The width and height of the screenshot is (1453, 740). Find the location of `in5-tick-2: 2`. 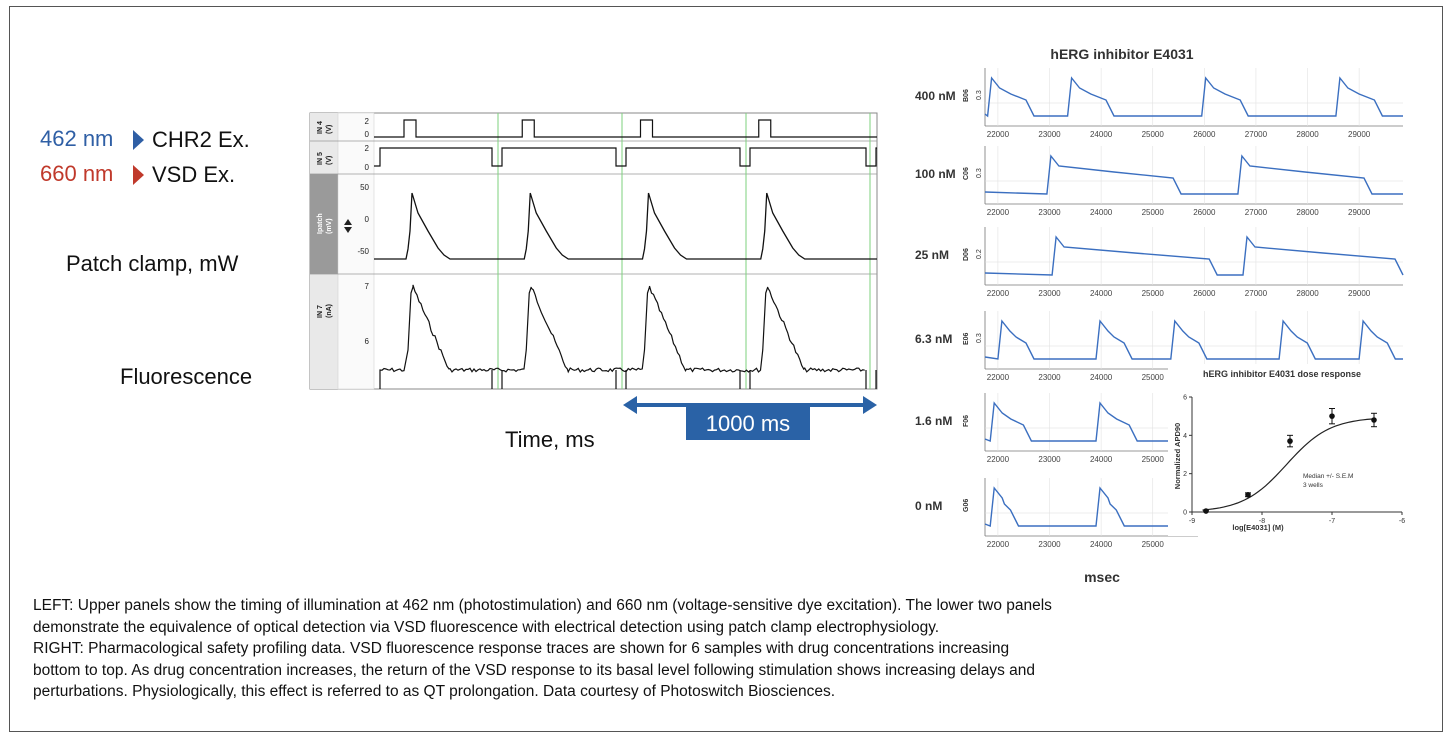

in5-tick-2: 2 is located at coordinates (367, 148).